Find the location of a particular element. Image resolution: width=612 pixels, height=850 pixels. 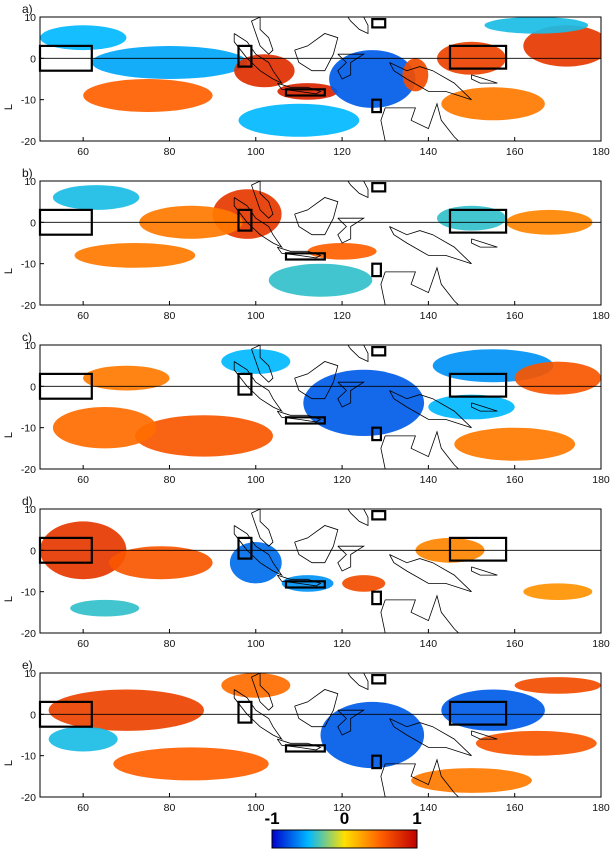

y-tick-label: 10 is located at coordinates (30, 182).